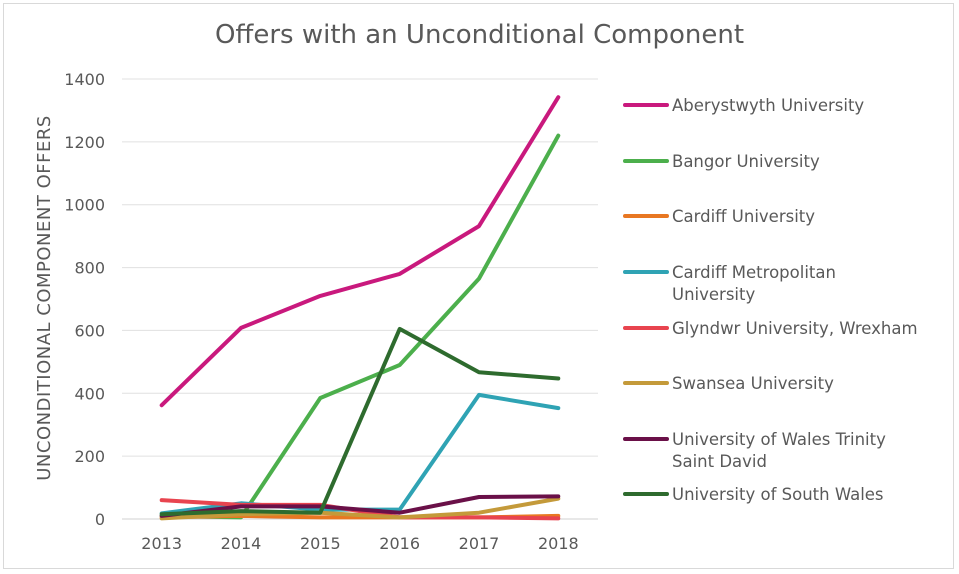 The image size is (959, 574). I want to click on legend-entry-aberystwyth-university: Aberystwyth University, so click(743, 105).